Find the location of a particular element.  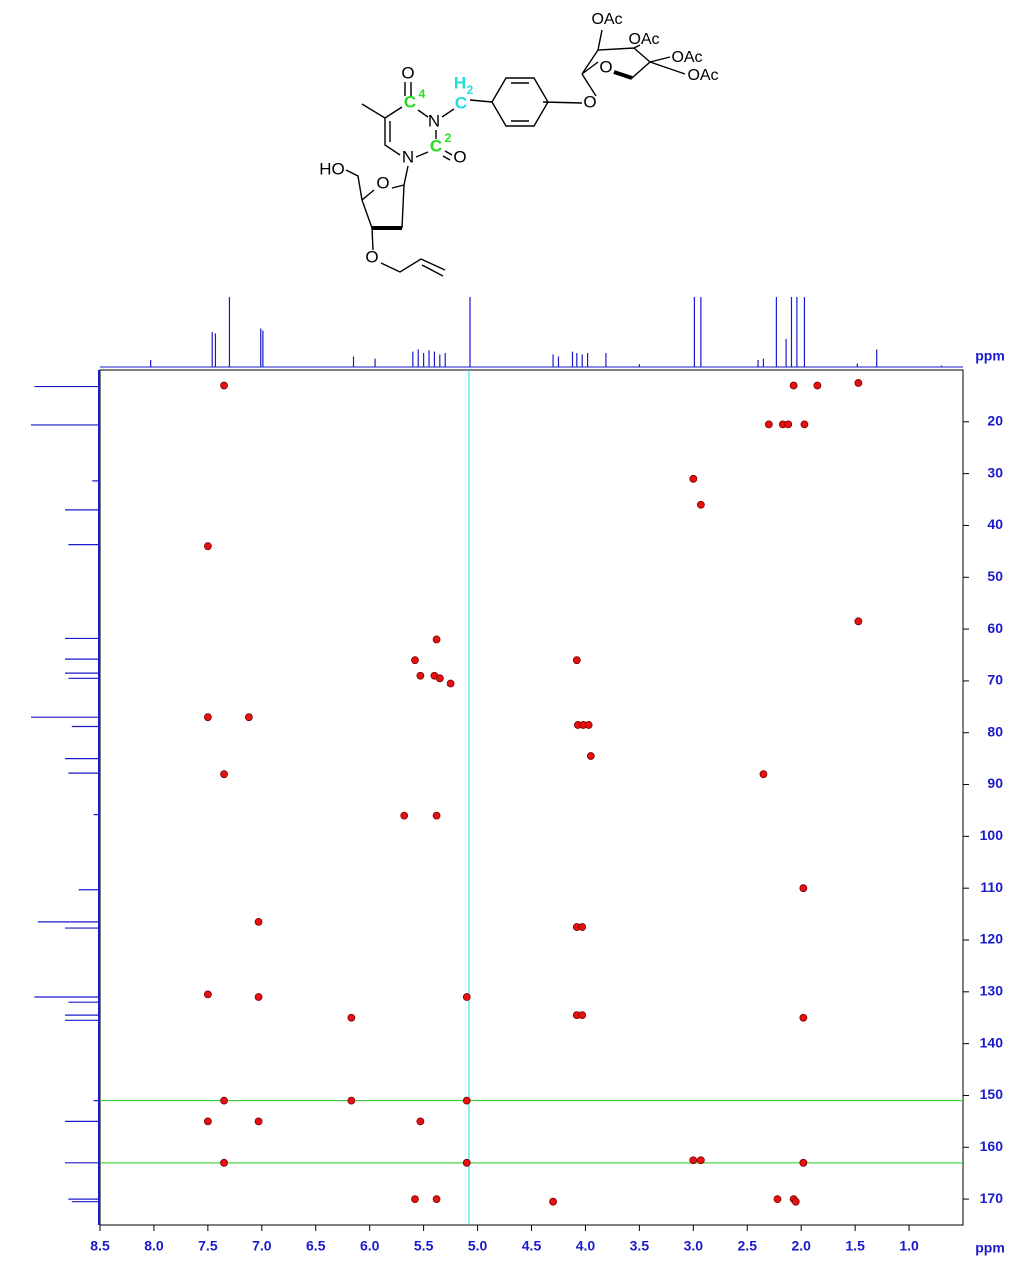

x-tick-label: 1.0 is located at coordinates (909, 1246).